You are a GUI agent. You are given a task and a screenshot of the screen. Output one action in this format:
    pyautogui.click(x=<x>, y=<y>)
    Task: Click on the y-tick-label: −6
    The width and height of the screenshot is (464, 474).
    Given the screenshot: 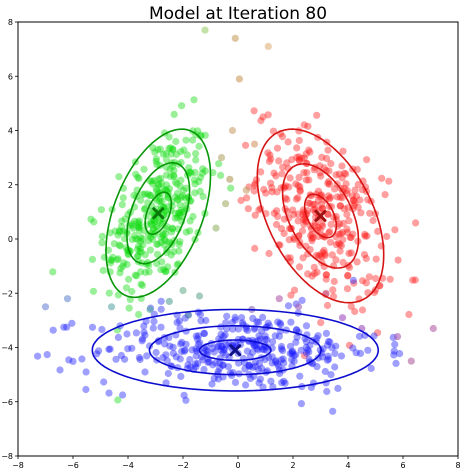 What is the action you would take?
    pyautogui.click(x=7, y=402)
    